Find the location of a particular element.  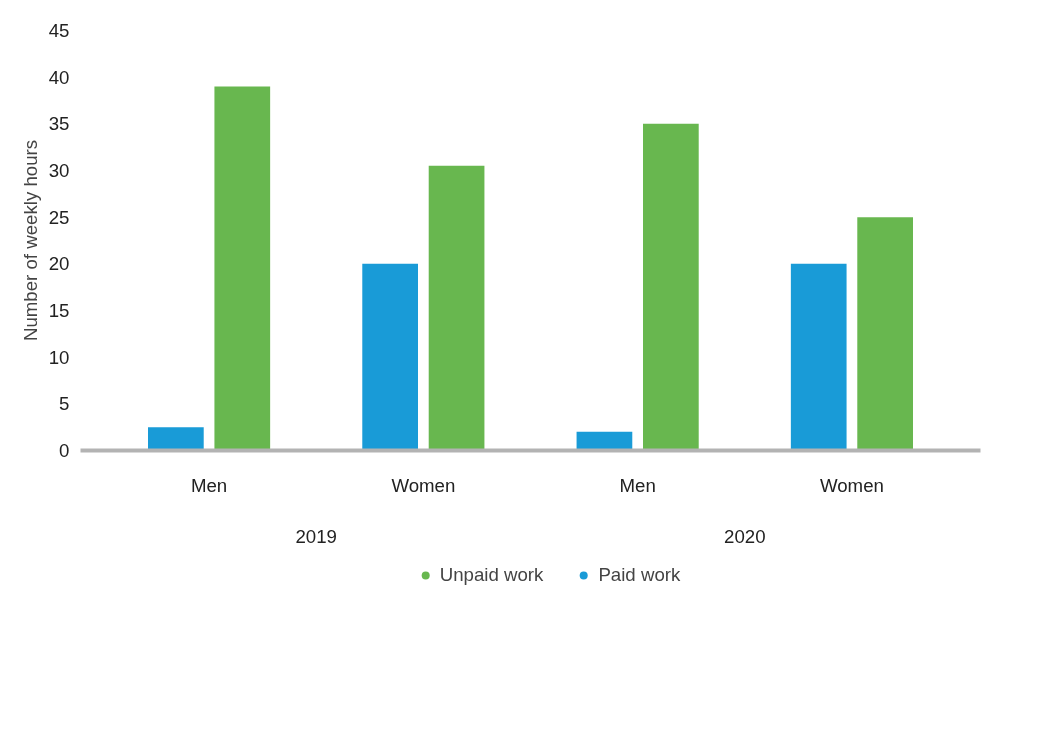

y-tick-label: 30 is located at coordinates (59, 170).